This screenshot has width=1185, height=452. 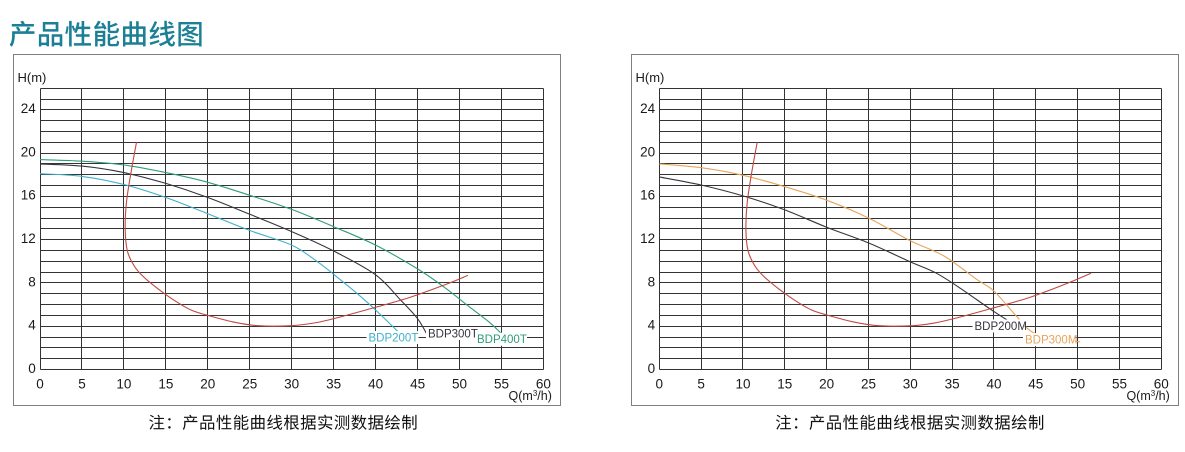 I want to click on svg-text: BDP200M, so click(x=1001, y=327).